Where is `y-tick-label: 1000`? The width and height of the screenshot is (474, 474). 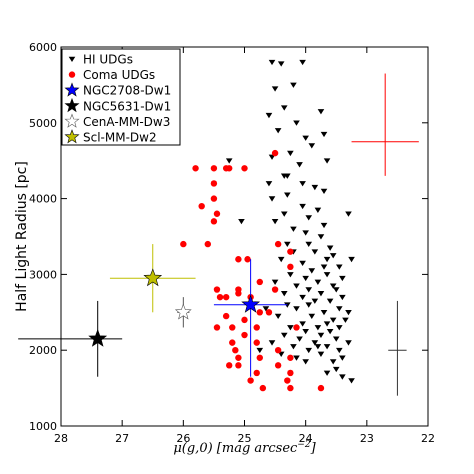 y-tick-label: 1000 is located at coordinates (43, 426).